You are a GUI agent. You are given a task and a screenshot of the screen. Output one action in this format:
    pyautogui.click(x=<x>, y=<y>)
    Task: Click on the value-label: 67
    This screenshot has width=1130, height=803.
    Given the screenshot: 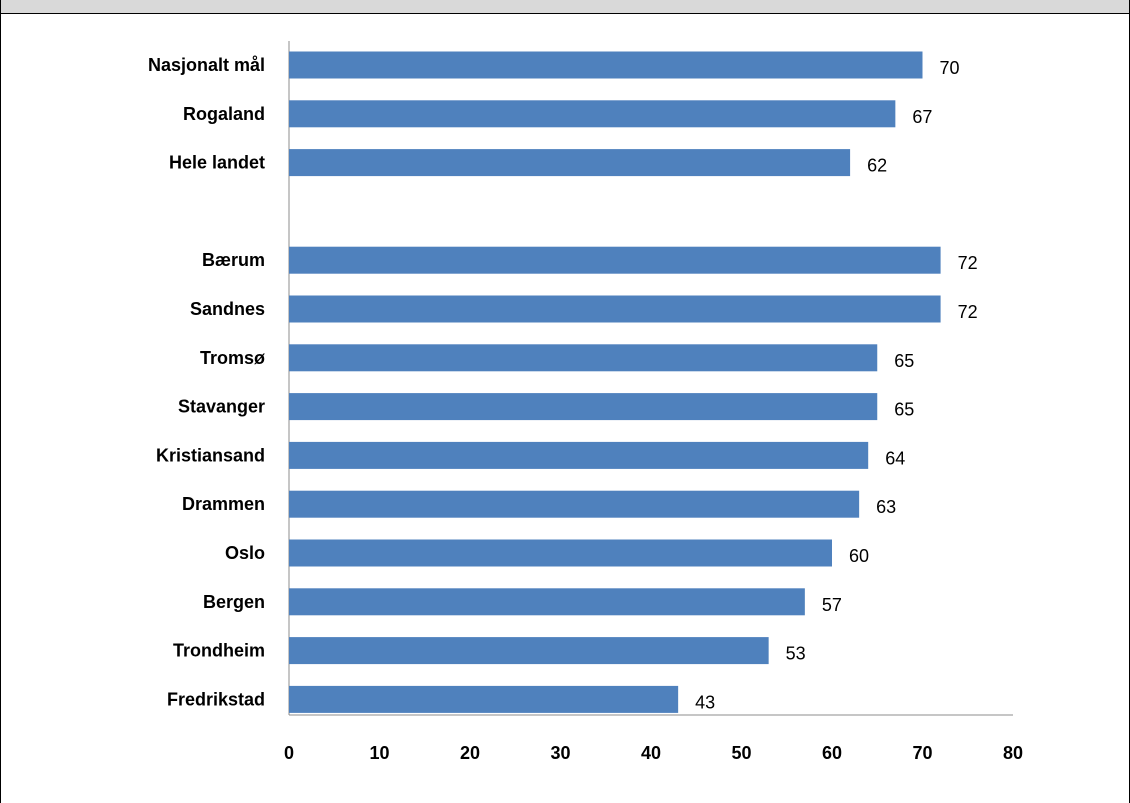 What is the action you would take?
    pyautogui.click(x=922, y=117)
    